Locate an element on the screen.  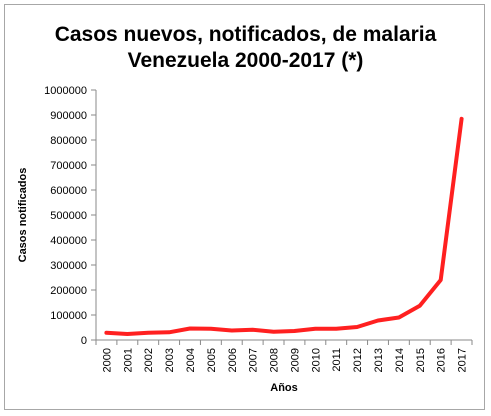
x-tick-label: 2015 is located at coordinates (421, 360).